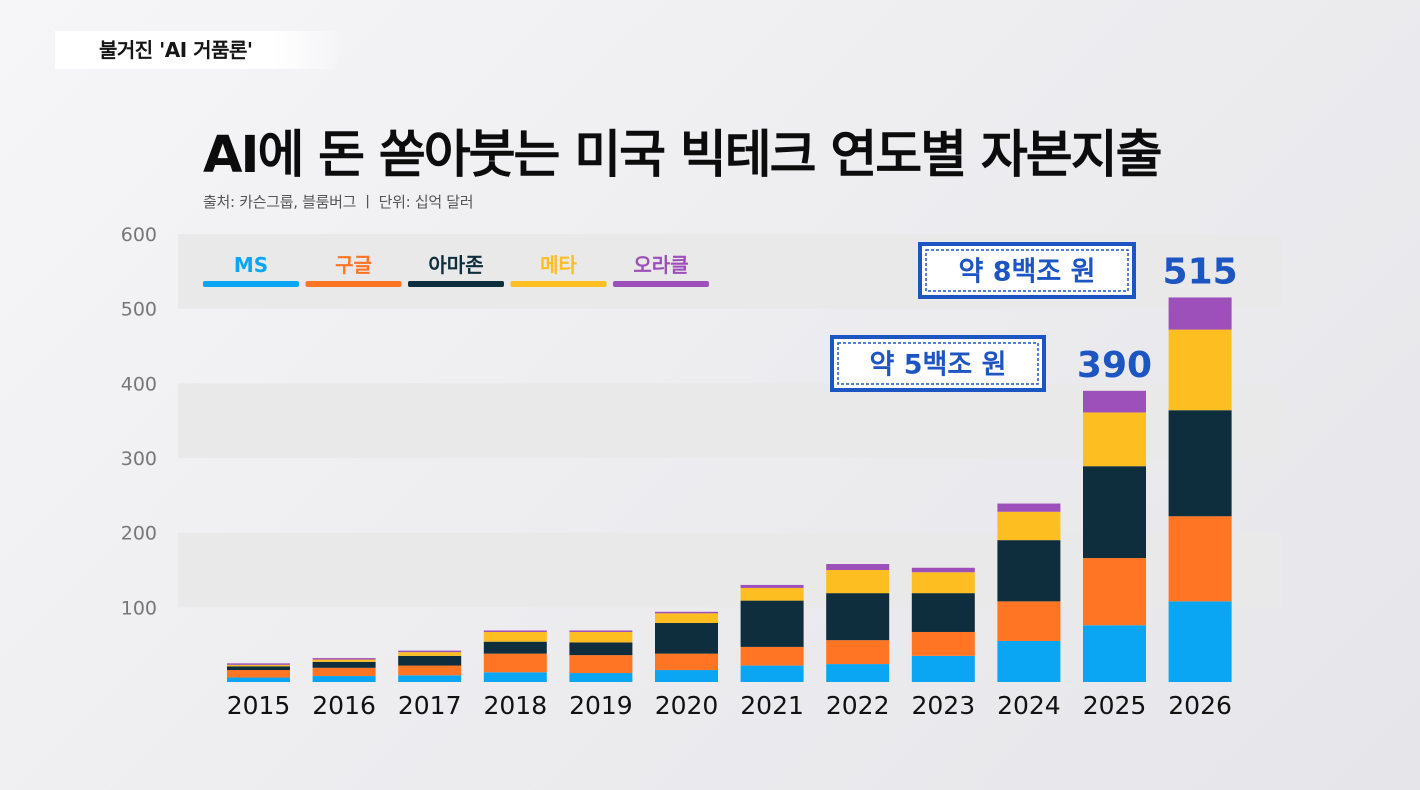 The height and width of the screenshot is (790, 1420). What do you see at coordinates (943, 705) in the screenshot?
I see `x-tick-label: 2023` at bounding box center [943, 705].